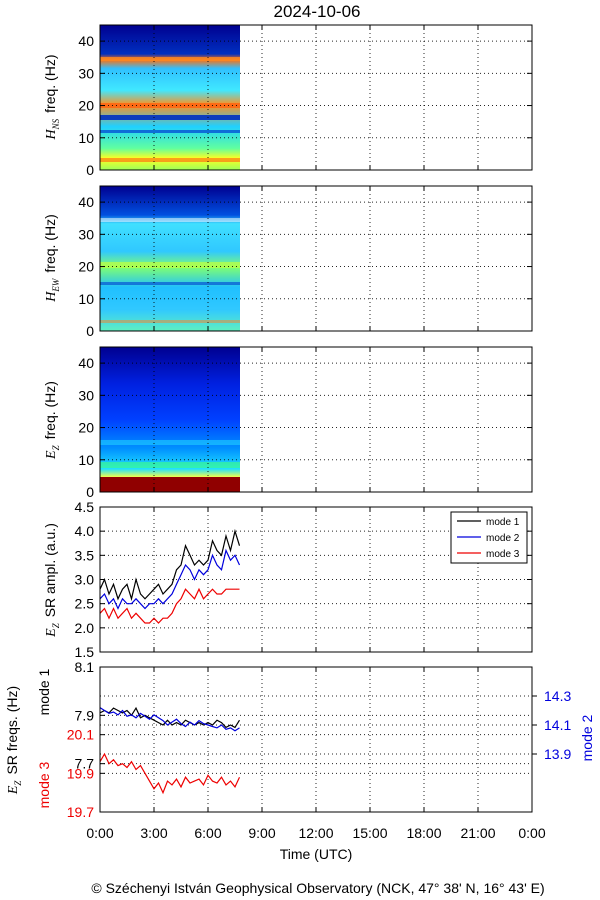 This screenshot has width=600, height=900. What do you see at coordinates (316, 854) in the screenshot?
I see `x-axis-label: Time (UTC)` at bounding box center [316, 854].